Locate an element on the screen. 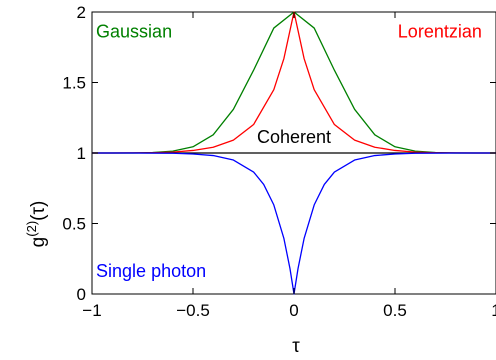 This screenshot has height=360, width=496. annotation-gaussian: Gaussian is located at coordinates (134, 31).